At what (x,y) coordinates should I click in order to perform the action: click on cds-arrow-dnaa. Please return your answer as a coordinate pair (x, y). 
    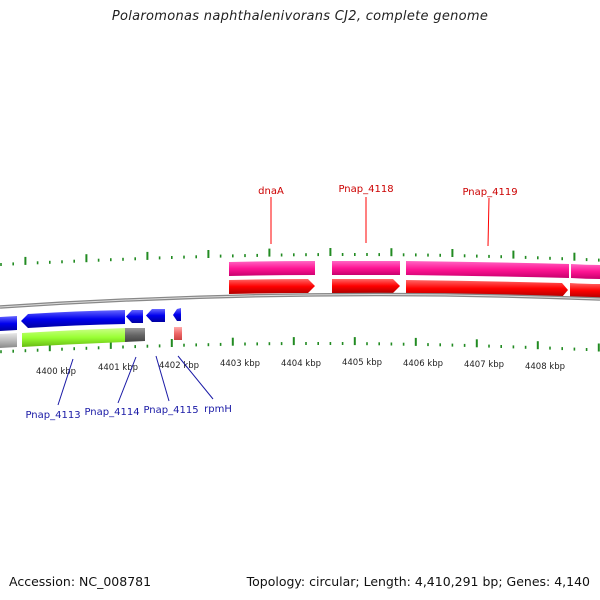
    Looking at the image, I should click on (272, 286).